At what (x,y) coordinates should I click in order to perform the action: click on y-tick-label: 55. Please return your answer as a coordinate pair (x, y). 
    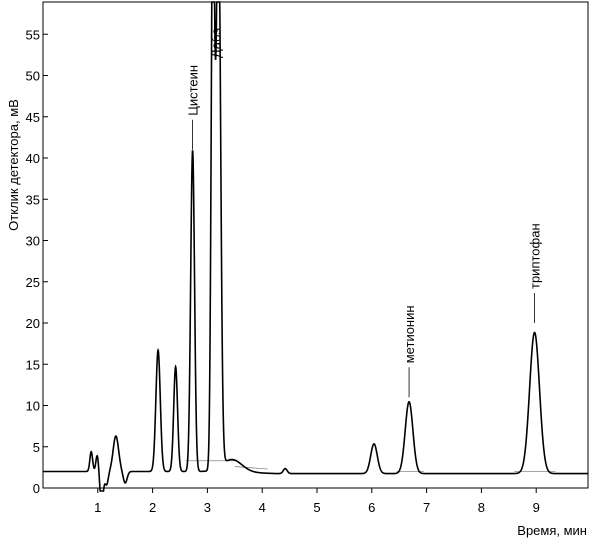
    Looking at the image, I should click on (33, 34).